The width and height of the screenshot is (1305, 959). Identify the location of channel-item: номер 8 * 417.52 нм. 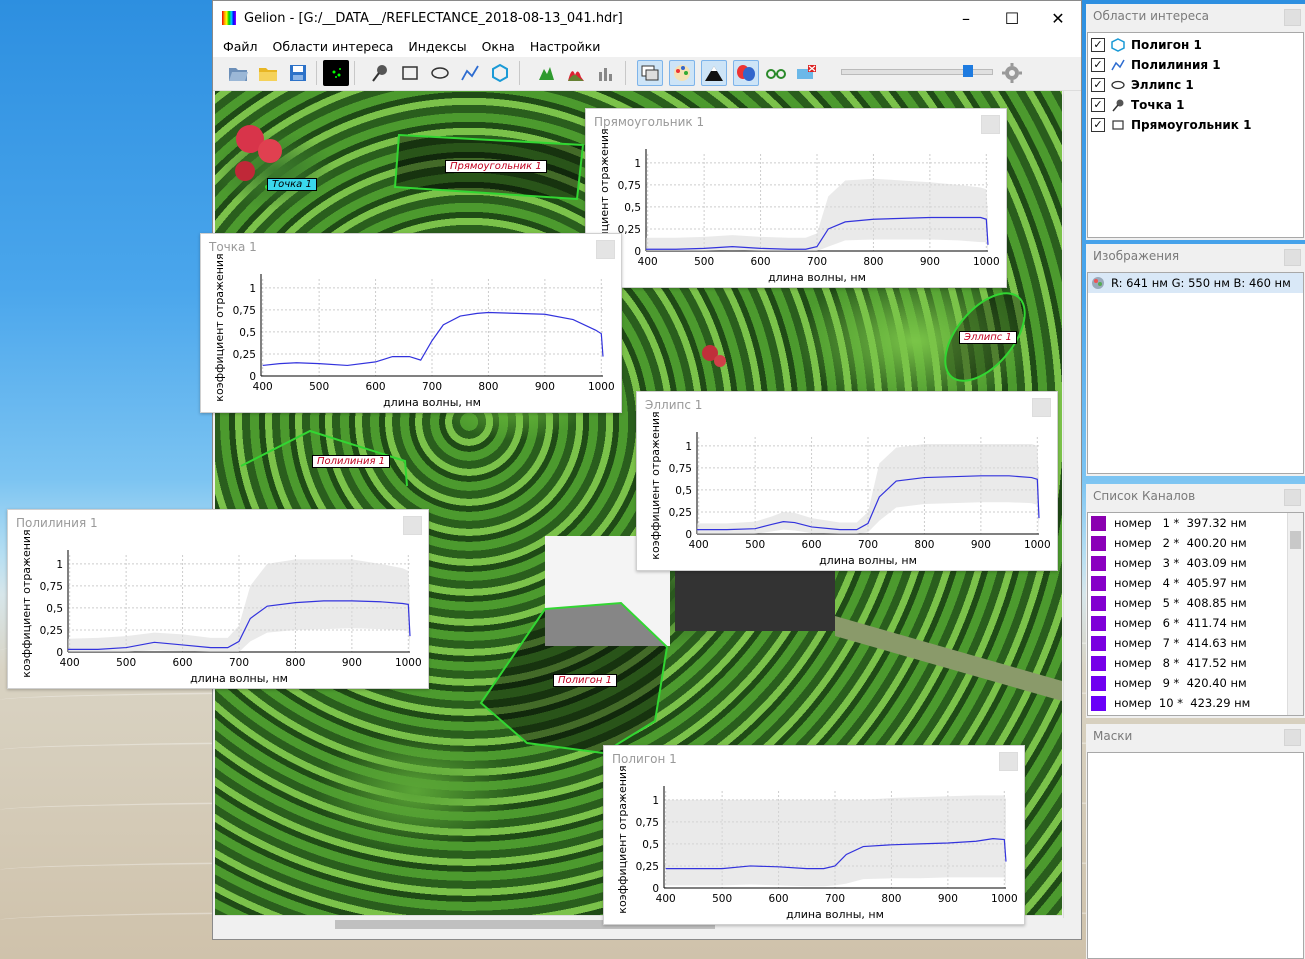
(1195, 663).